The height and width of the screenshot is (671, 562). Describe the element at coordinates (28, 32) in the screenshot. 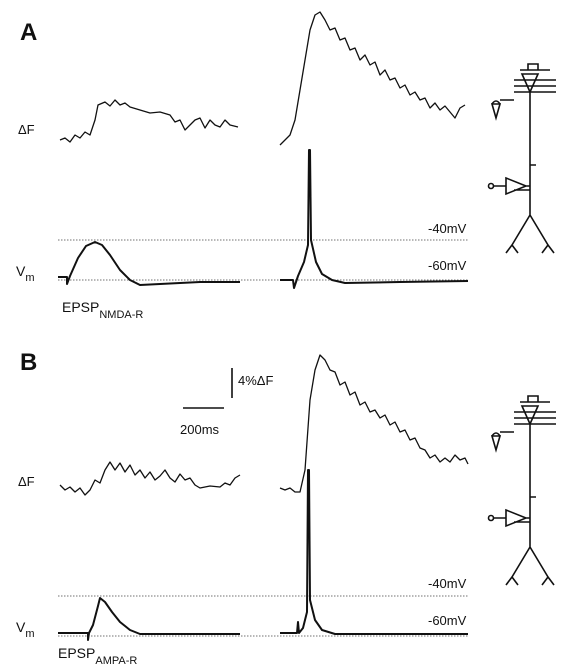

I see `panel-label: A` at that location.